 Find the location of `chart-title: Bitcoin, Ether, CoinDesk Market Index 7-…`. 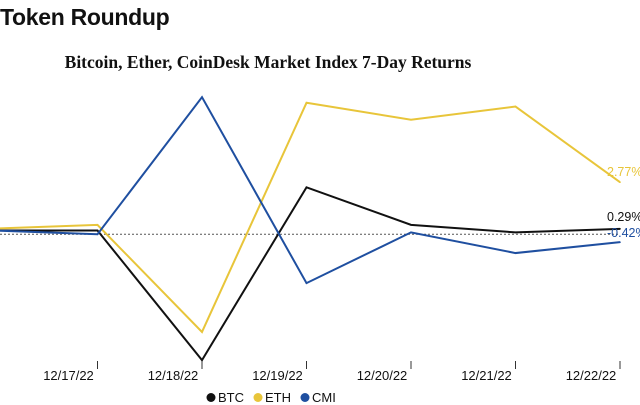

chart-title: Bitcoin, Ether, CoinDesk Market Index 7-… is located at coordinates (268, 62).